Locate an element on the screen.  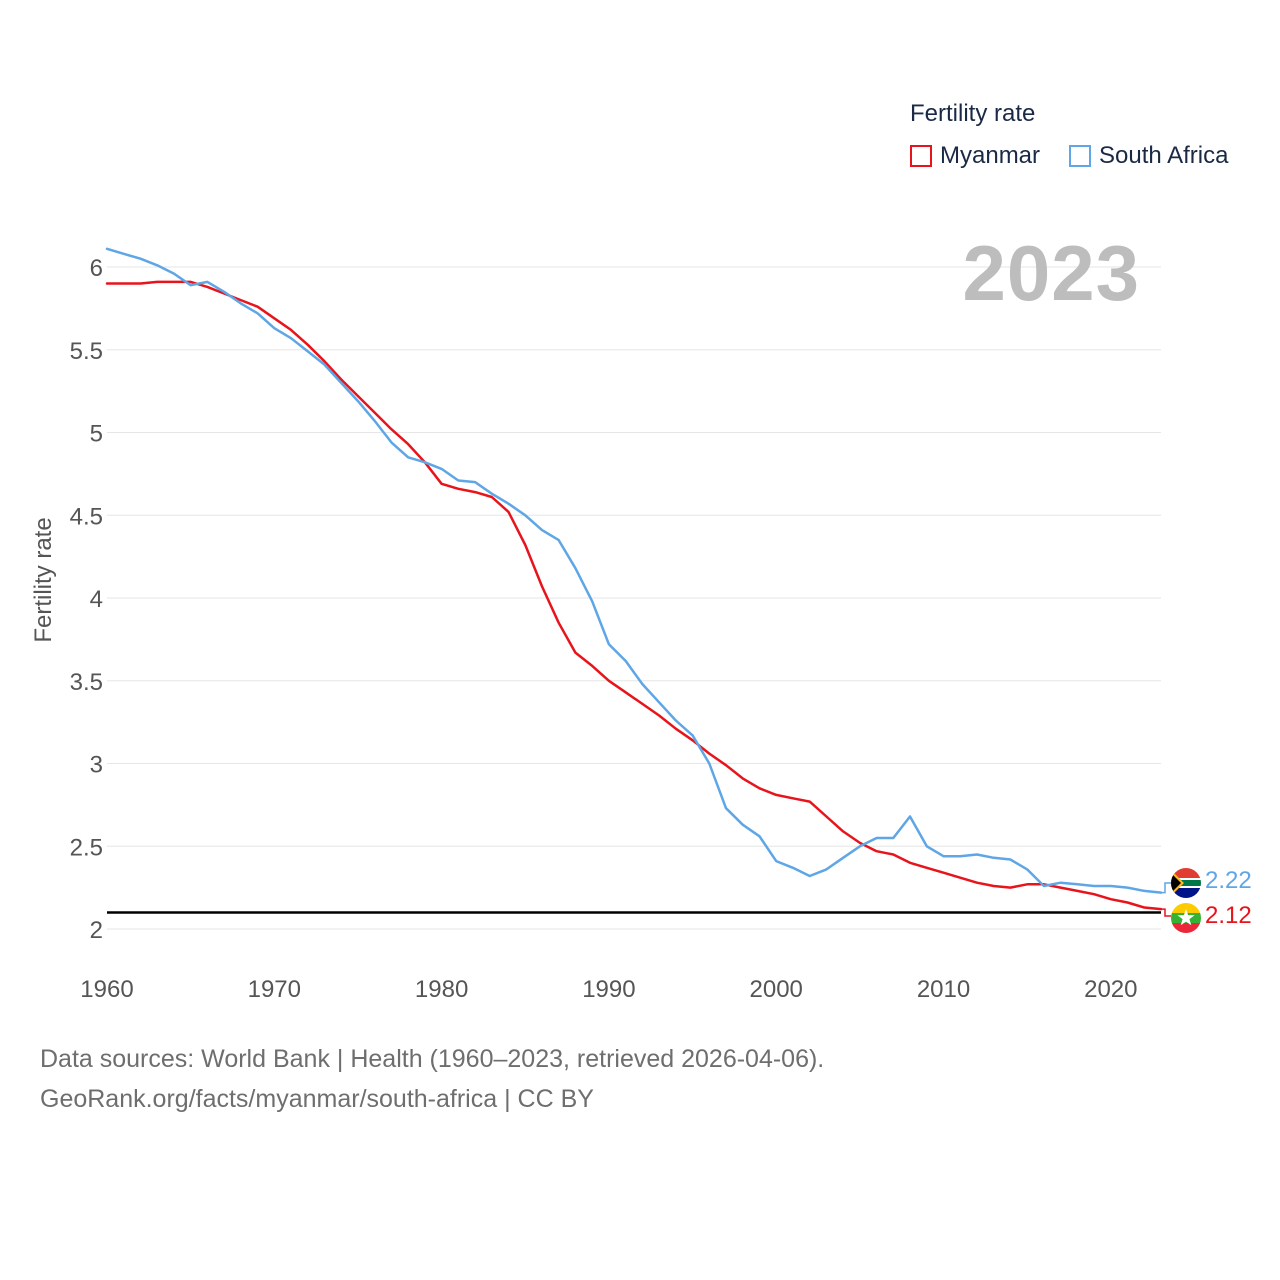
y-tick-label: 3 is located at coordinates (96, 765).